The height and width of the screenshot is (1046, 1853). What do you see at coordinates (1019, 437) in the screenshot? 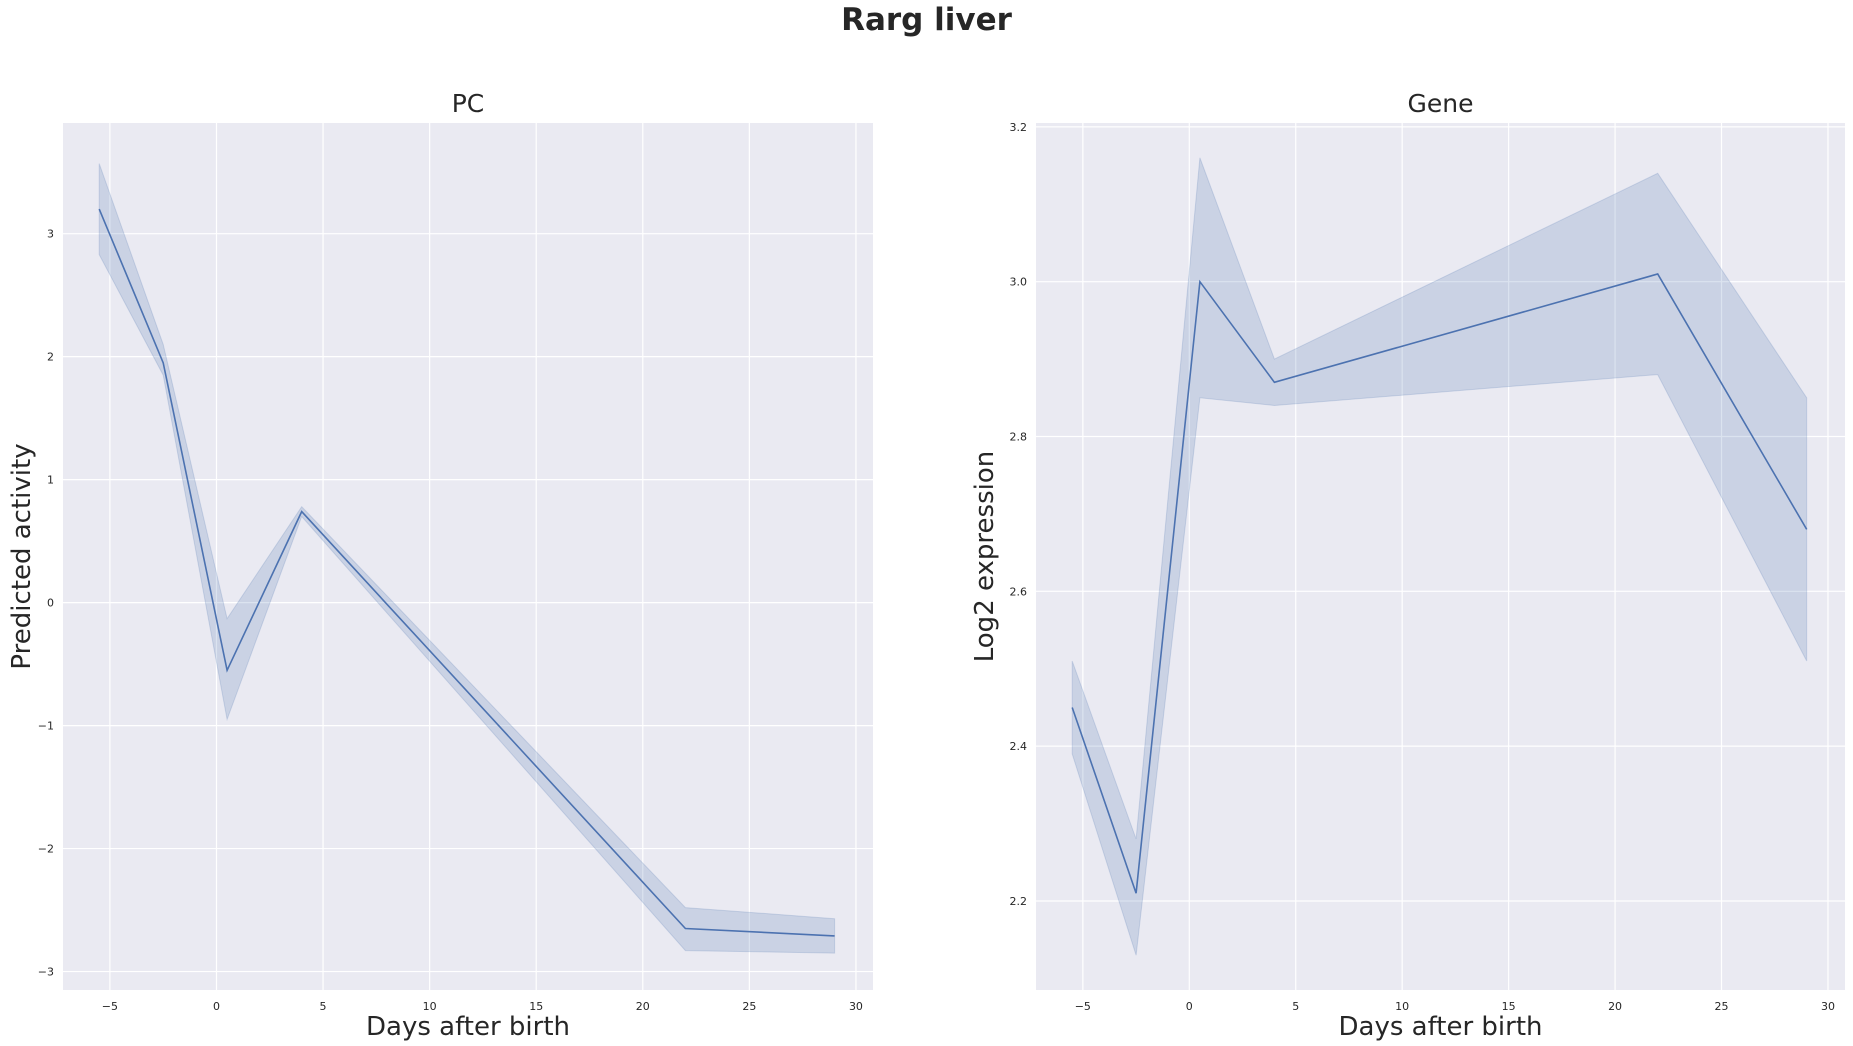
I see `y-tick-label: 2.8` at bounding box center [1019, 437].